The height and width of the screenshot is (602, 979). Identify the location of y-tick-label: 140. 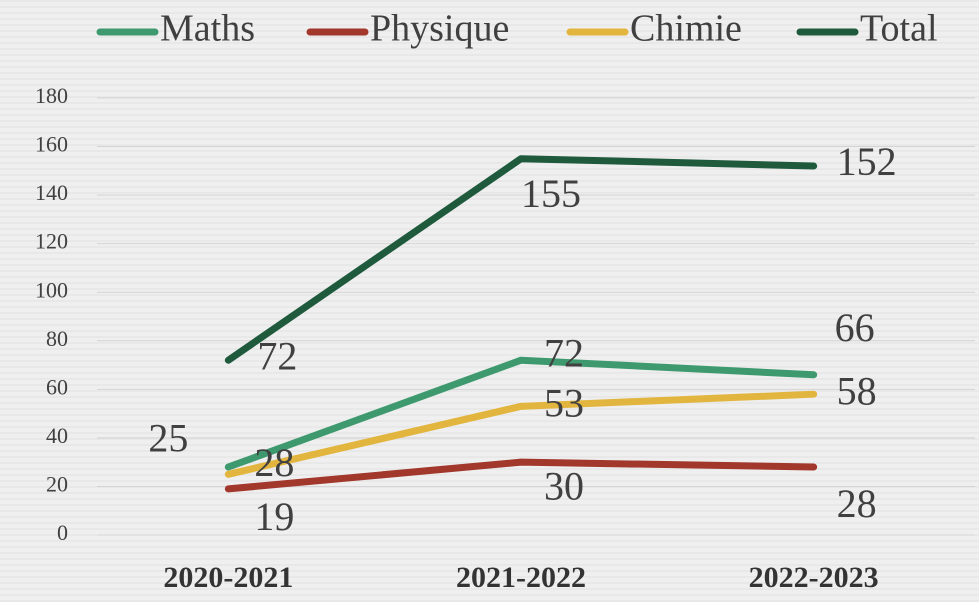
(51, 192).